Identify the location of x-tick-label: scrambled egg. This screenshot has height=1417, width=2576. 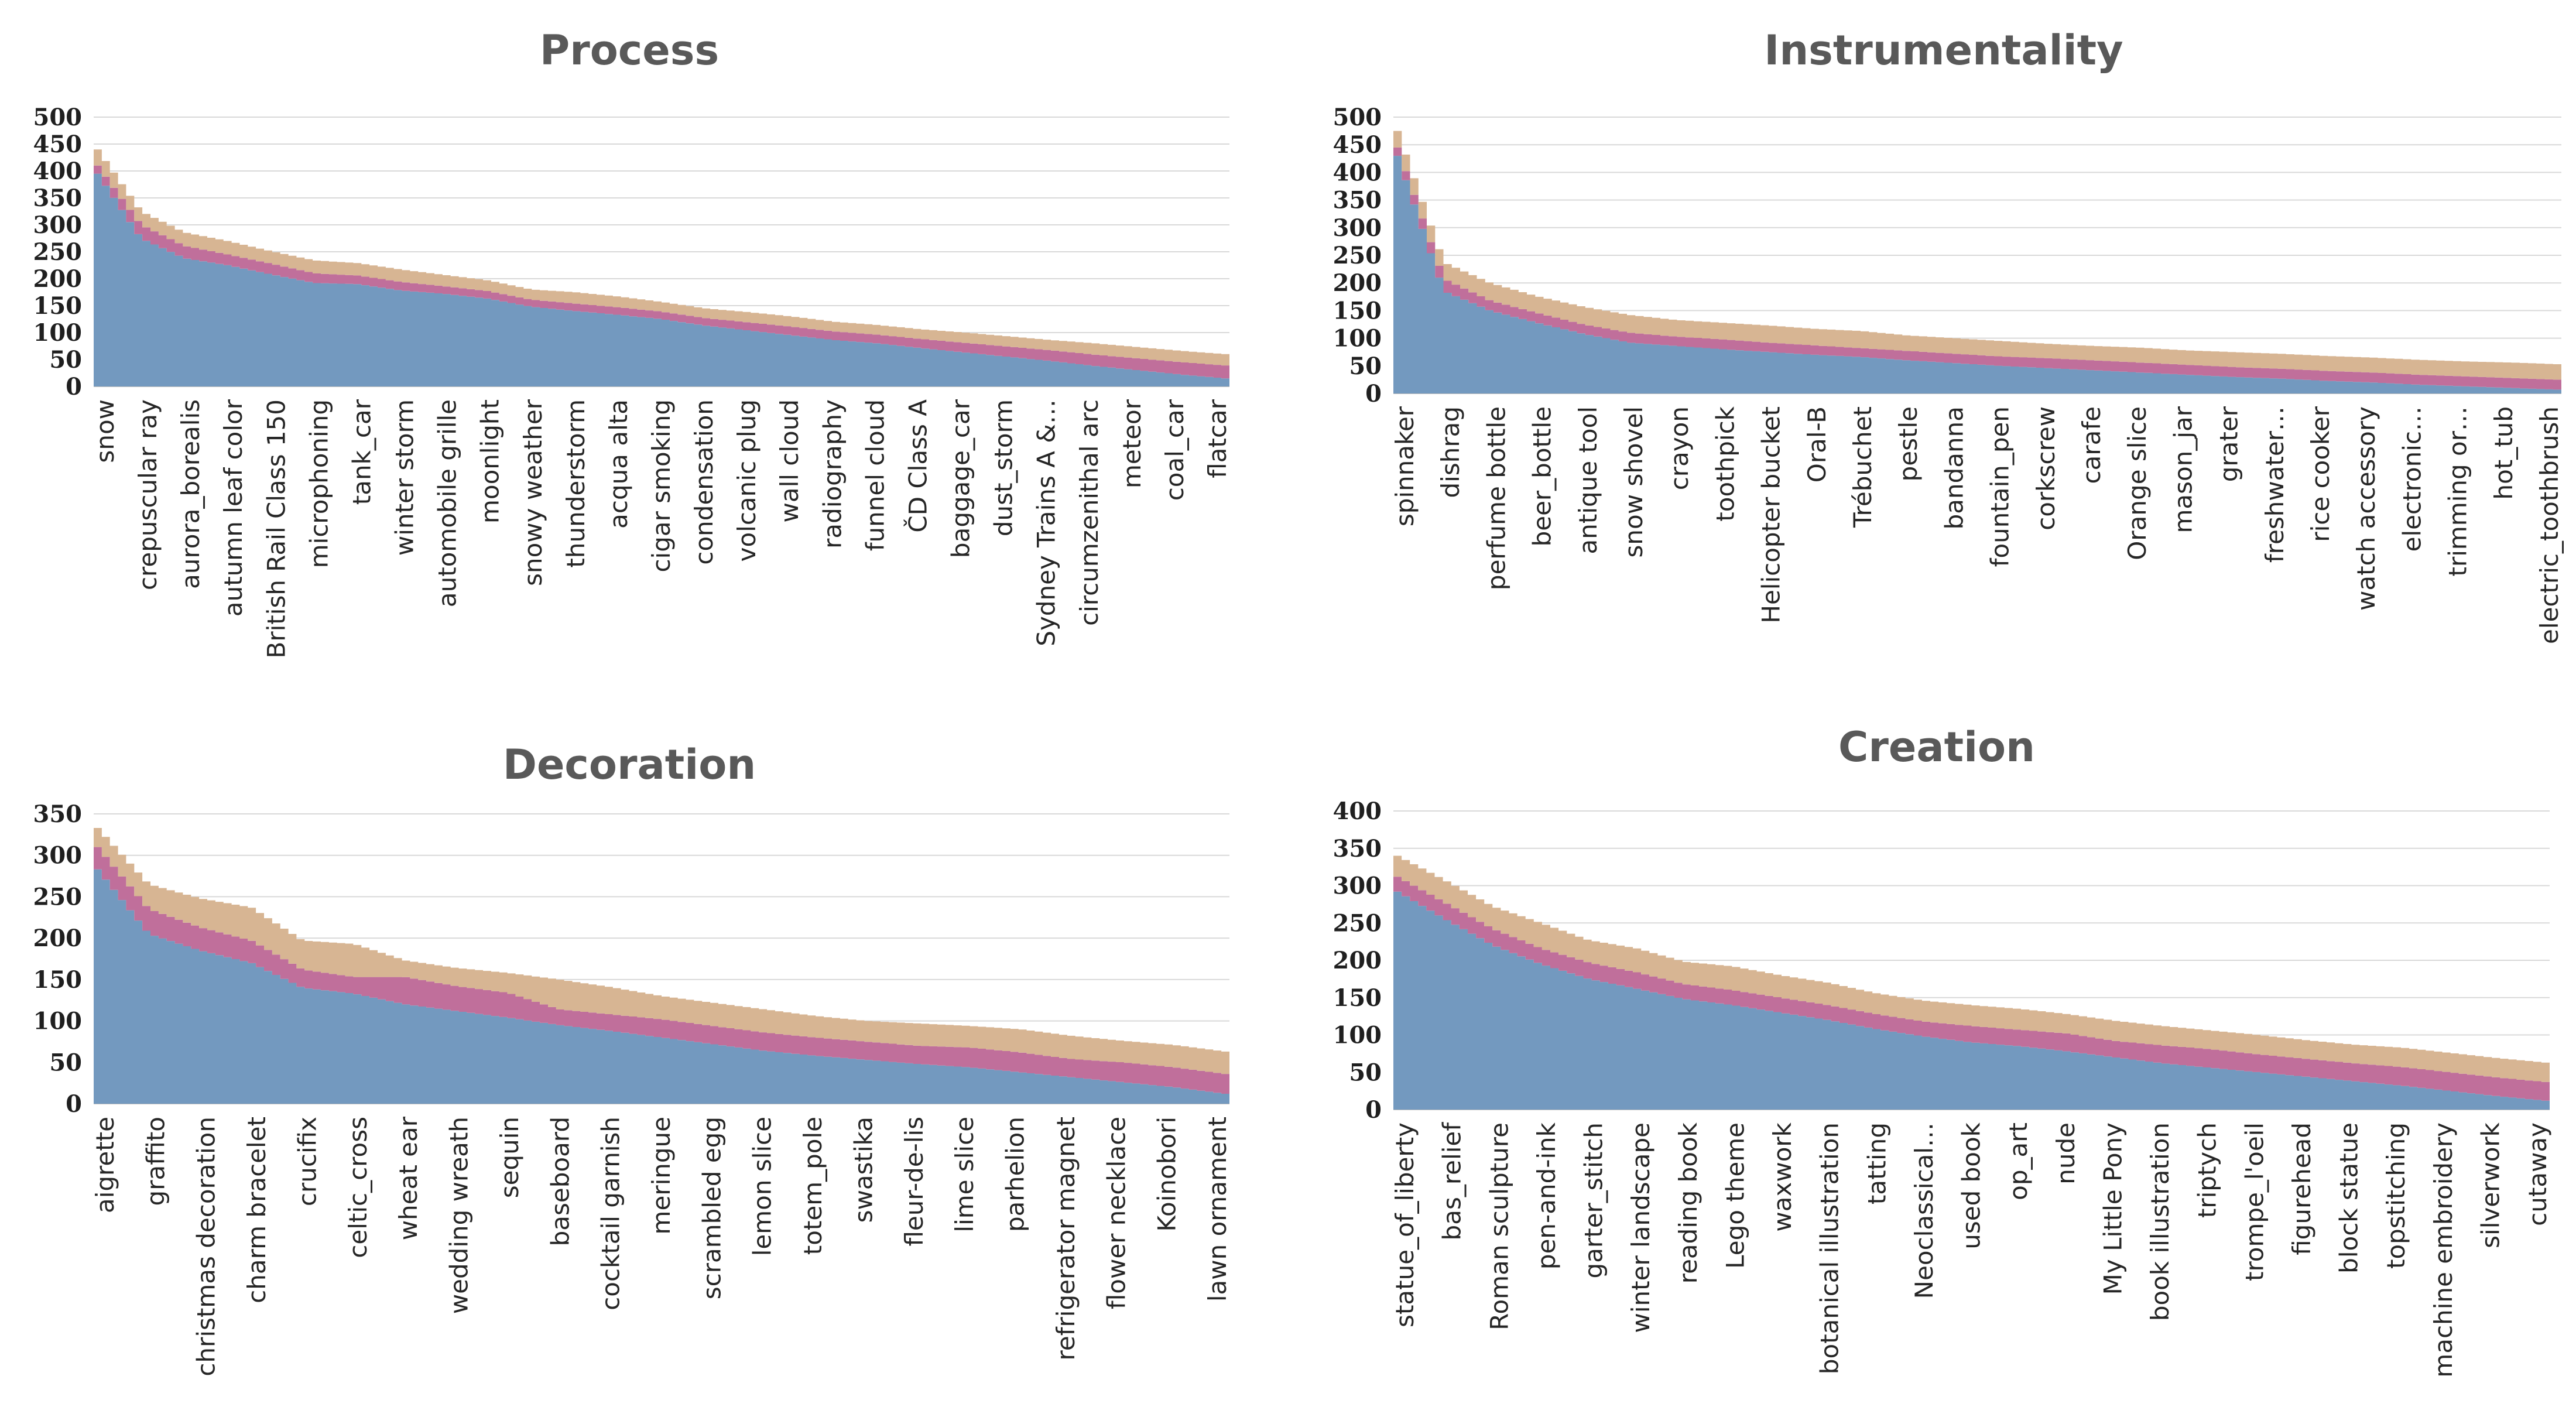
(711, 1208).